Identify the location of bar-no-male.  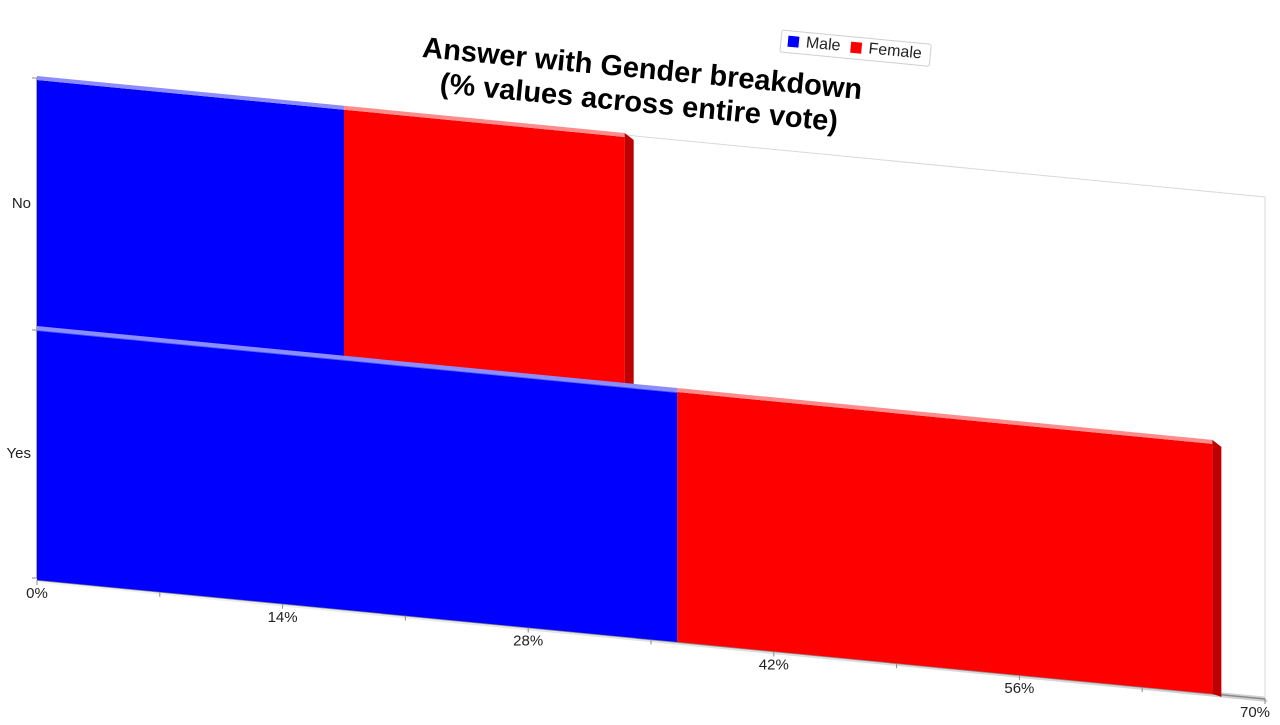
(190, 218).